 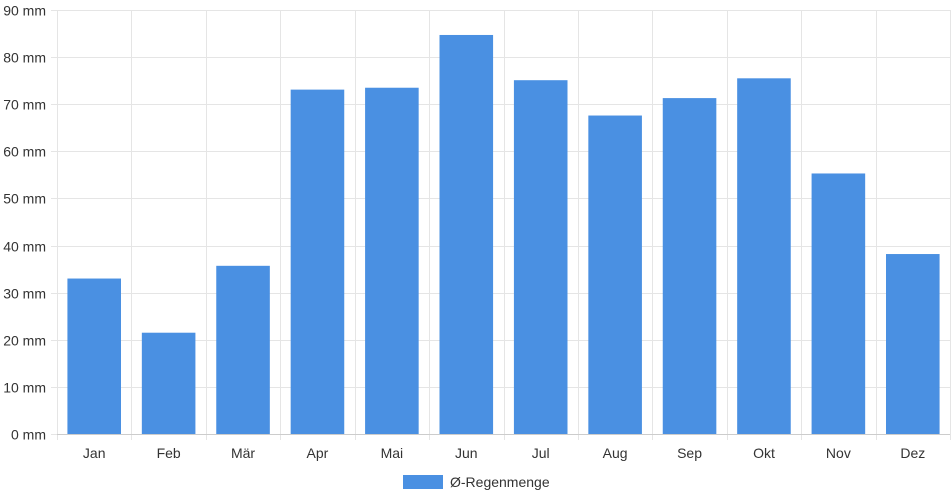 I want to click on x-tick-label: Jun, so click(x=466, y=453).